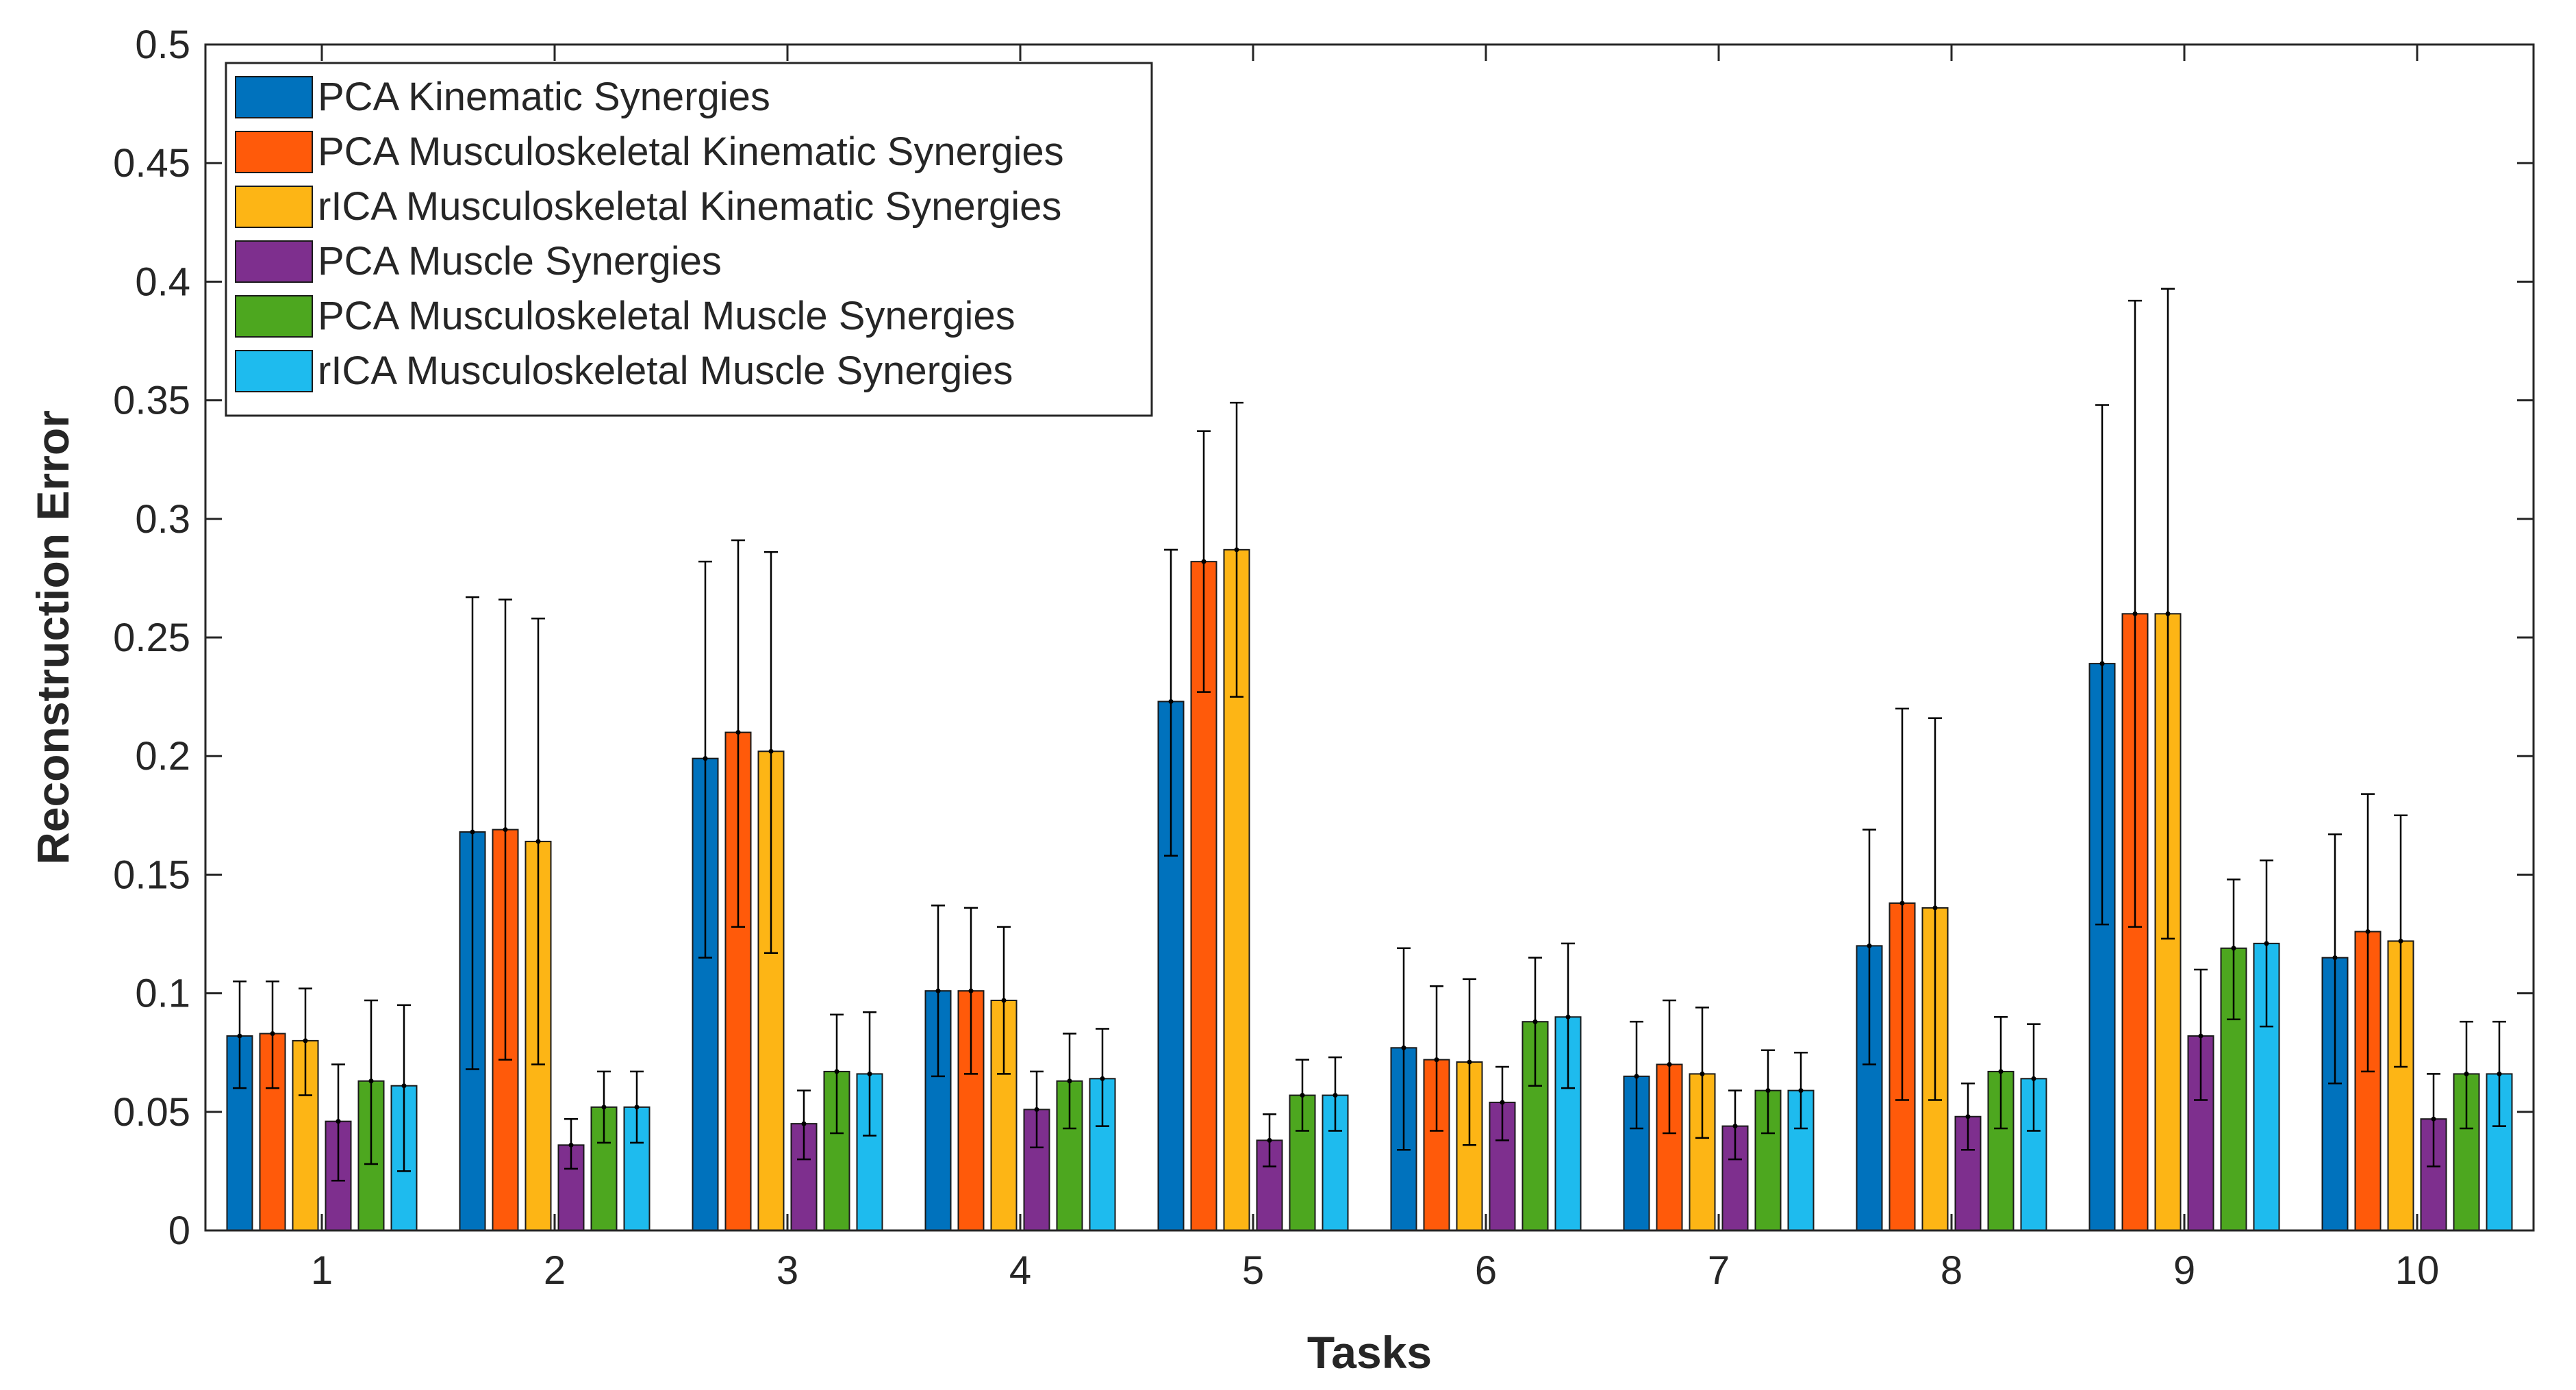  I want to click on error-bar-series2-task1, so click(272, 1035).